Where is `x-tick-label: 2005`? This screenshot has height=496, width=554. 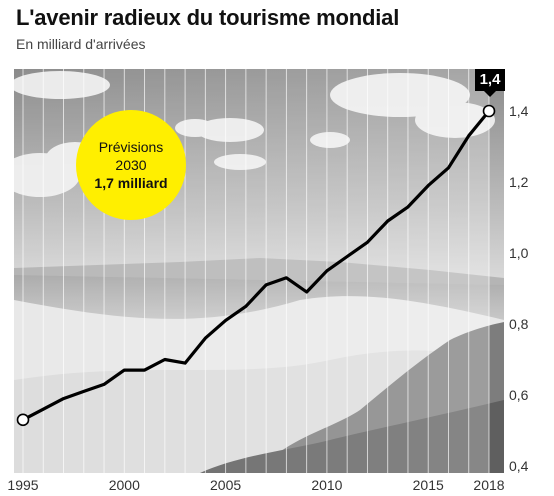
x-tick-label: 2005 is located at coordinates (225, 485).